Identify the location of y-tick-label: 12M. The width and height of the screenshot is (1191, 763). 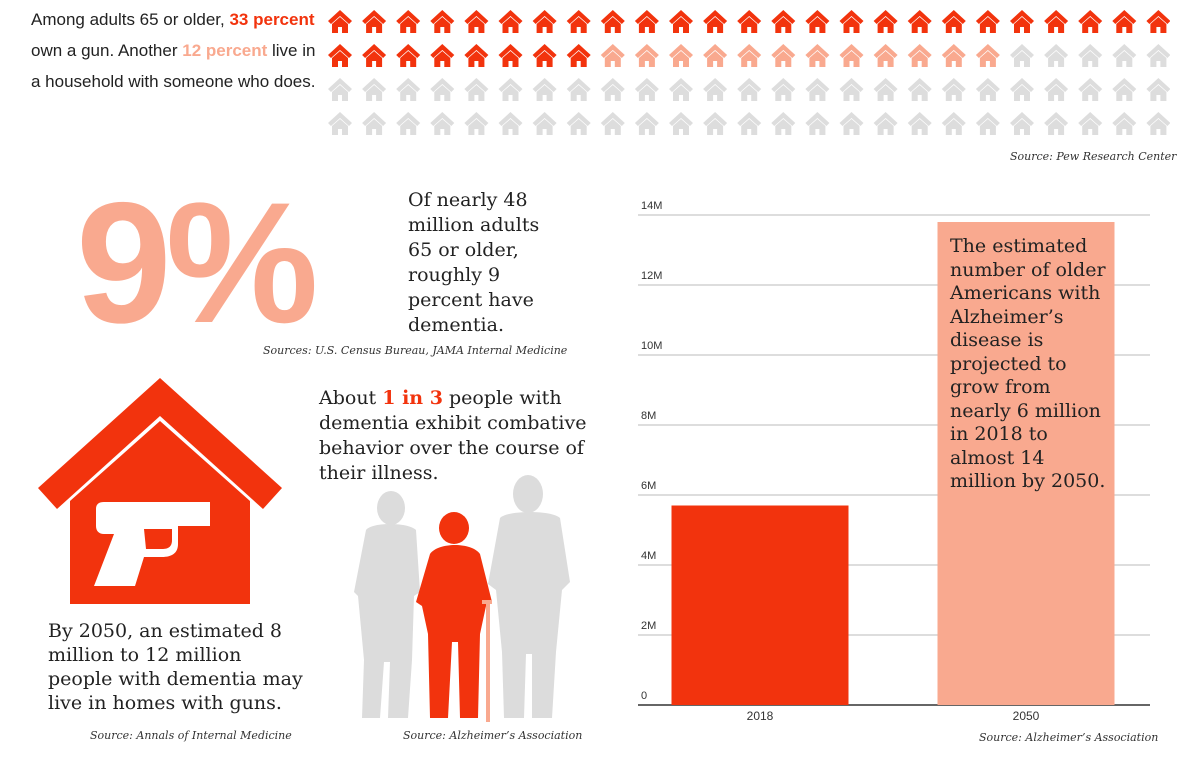
(651, 276).